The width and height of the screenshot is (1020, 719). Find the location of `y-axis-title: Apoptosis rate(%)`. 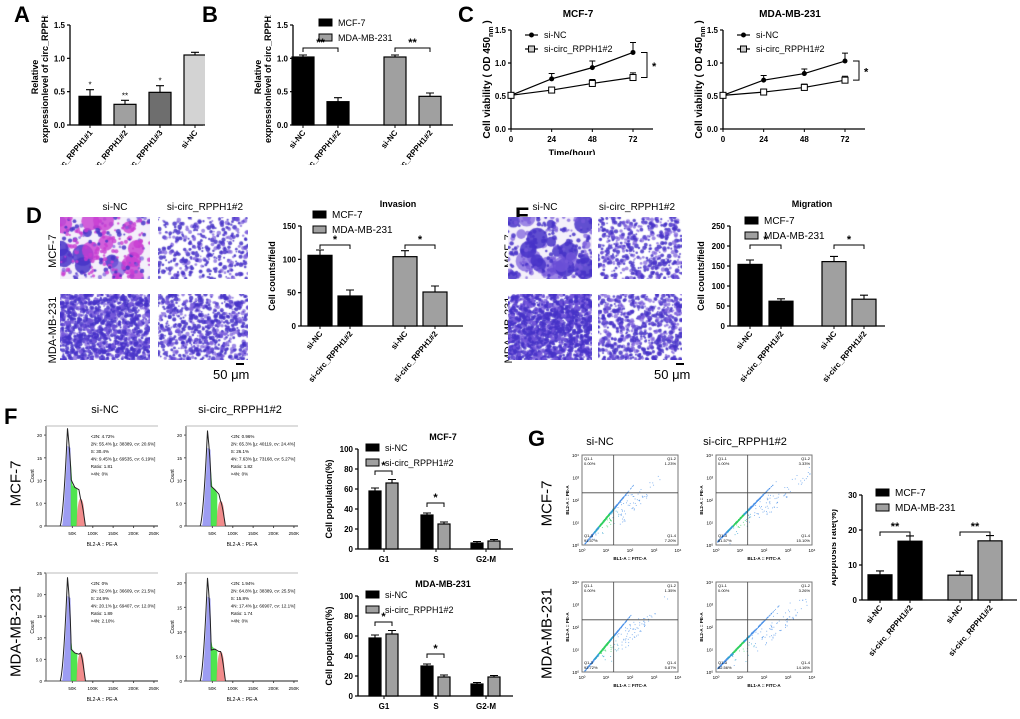

y-axis-title: Apoptosis rate(%) is located at coordinates (835, 547).